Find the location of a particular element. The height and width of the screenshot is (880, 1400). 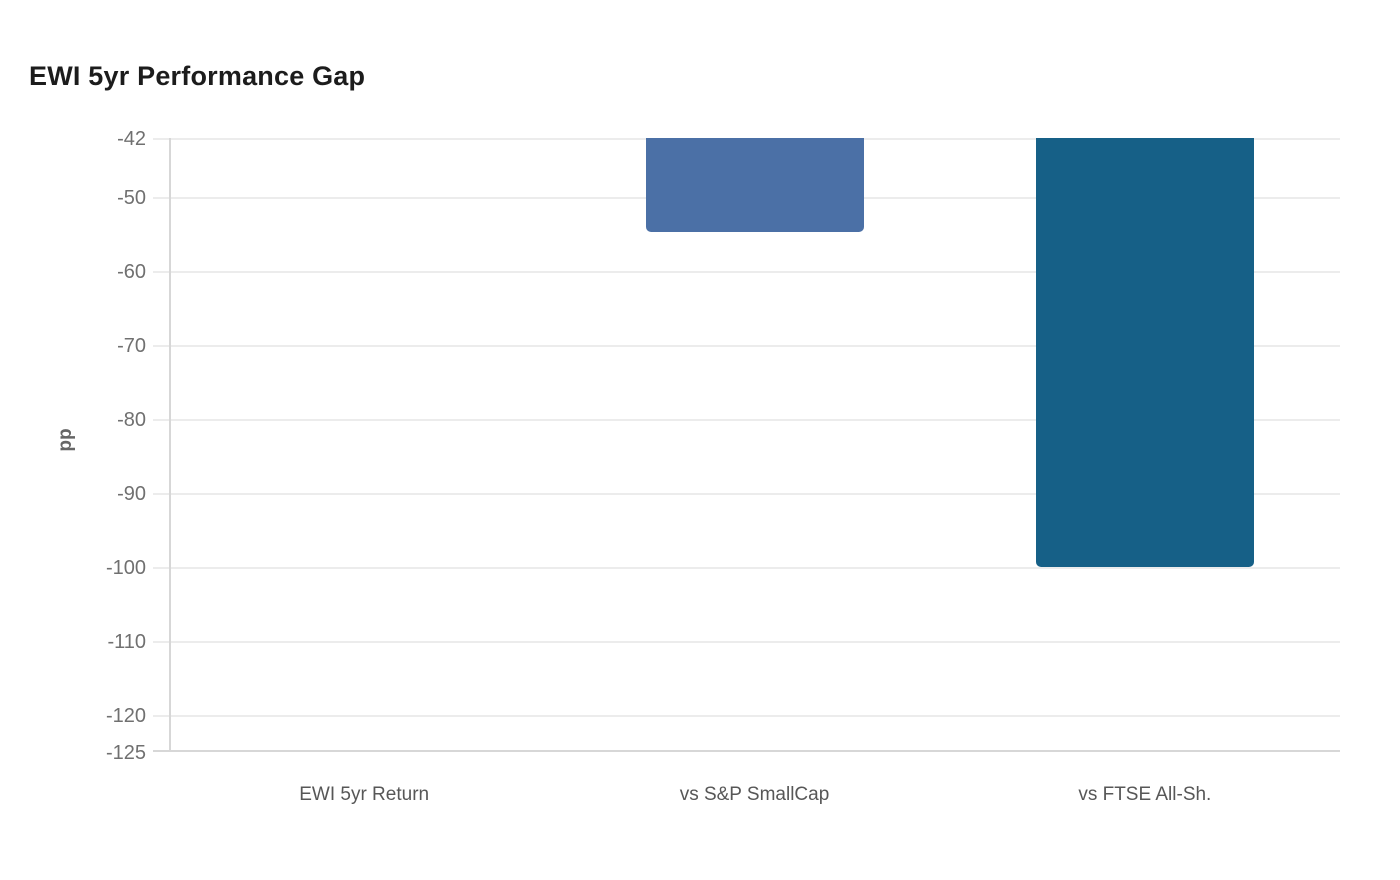

y-tick-label: -50 is located at coordinates (131, 198).